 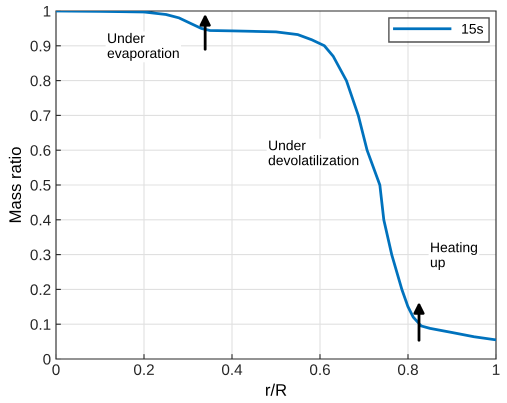 What do you see at coordinates (40, 46) in the screenshot?
I see `y-tick-label: 0.9` at bounding box center [40, 46].